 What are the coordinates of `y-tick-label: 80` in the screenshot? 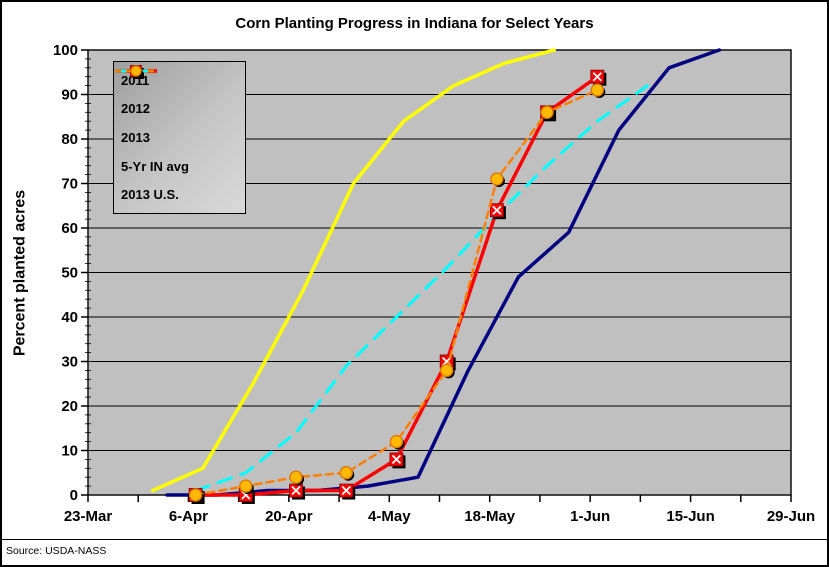 It's located at (69, 139).